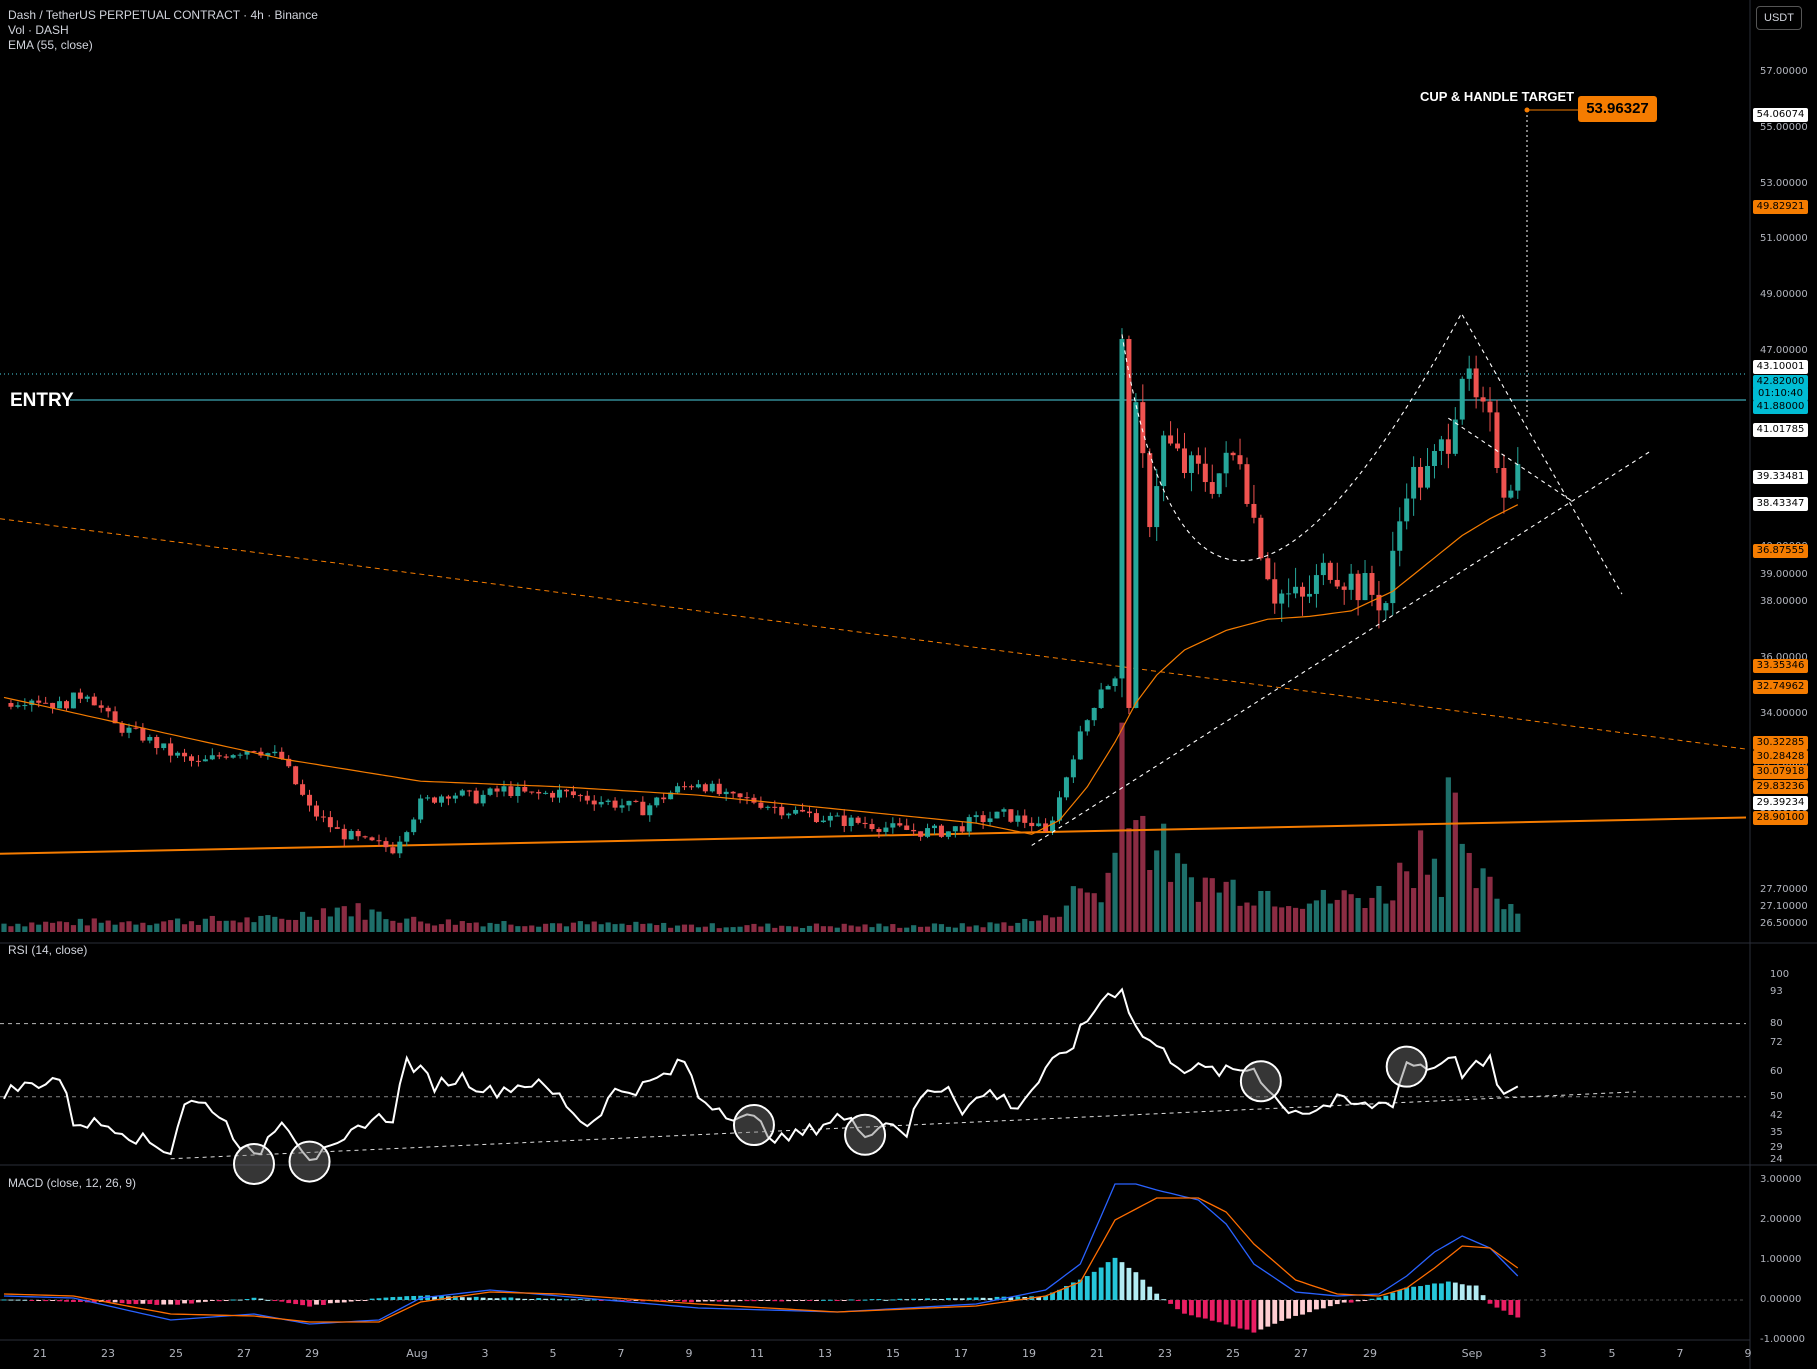 The height and width of the screenshot is (1369, 1817). Describe the element at coordinates (72, 1183) in the screenshot. I see `macd-title: MACD (close, 12, 26, 9)` at that location.